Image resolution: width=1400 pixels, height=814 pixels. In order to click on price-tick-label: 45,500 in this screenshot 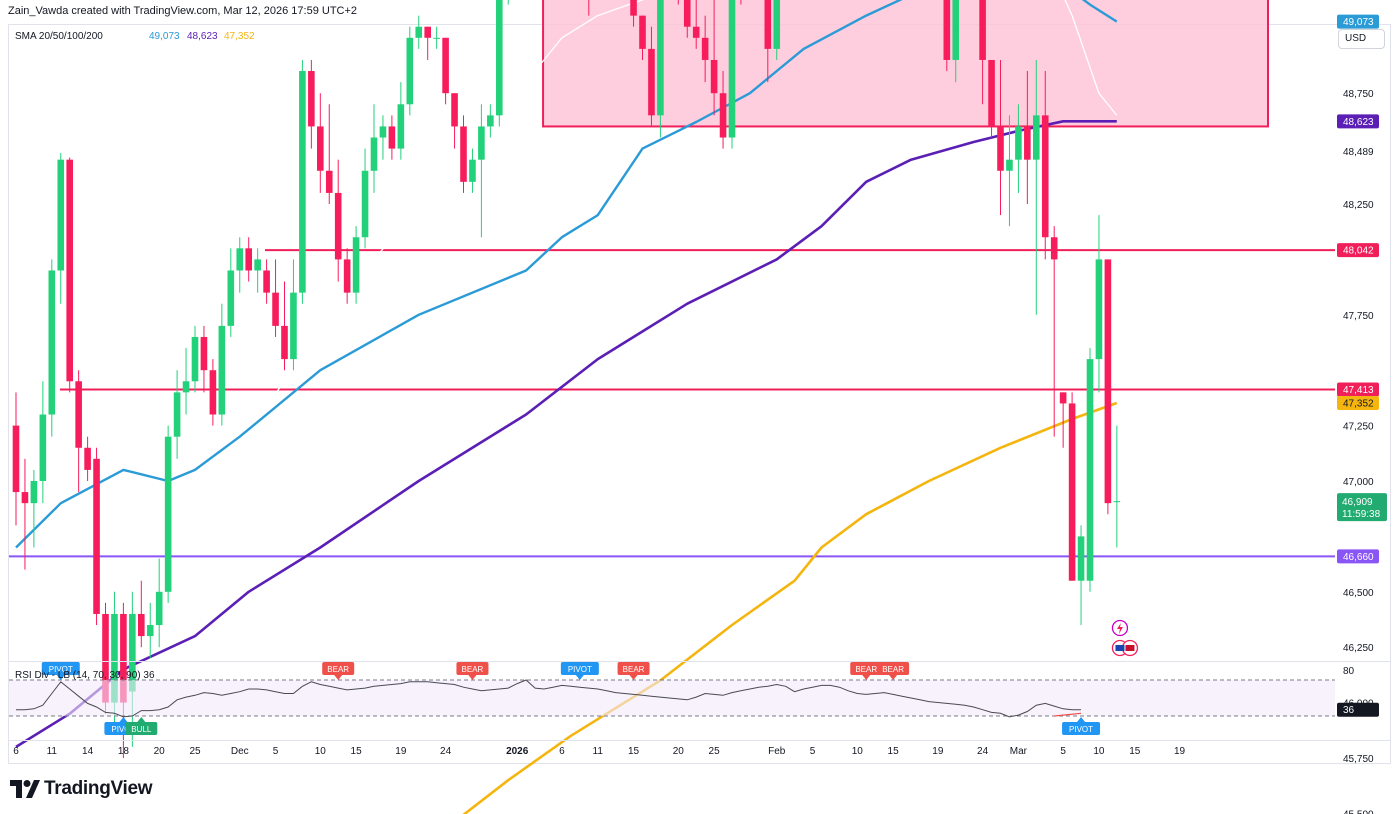, I will do `click(1358, 811)`.